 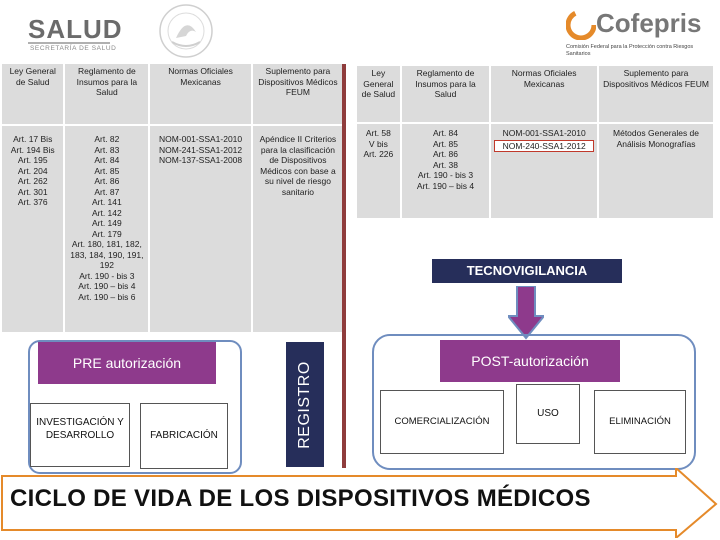 I want to click on registro-banner: REGISTRO, so click(x=305, y=404).